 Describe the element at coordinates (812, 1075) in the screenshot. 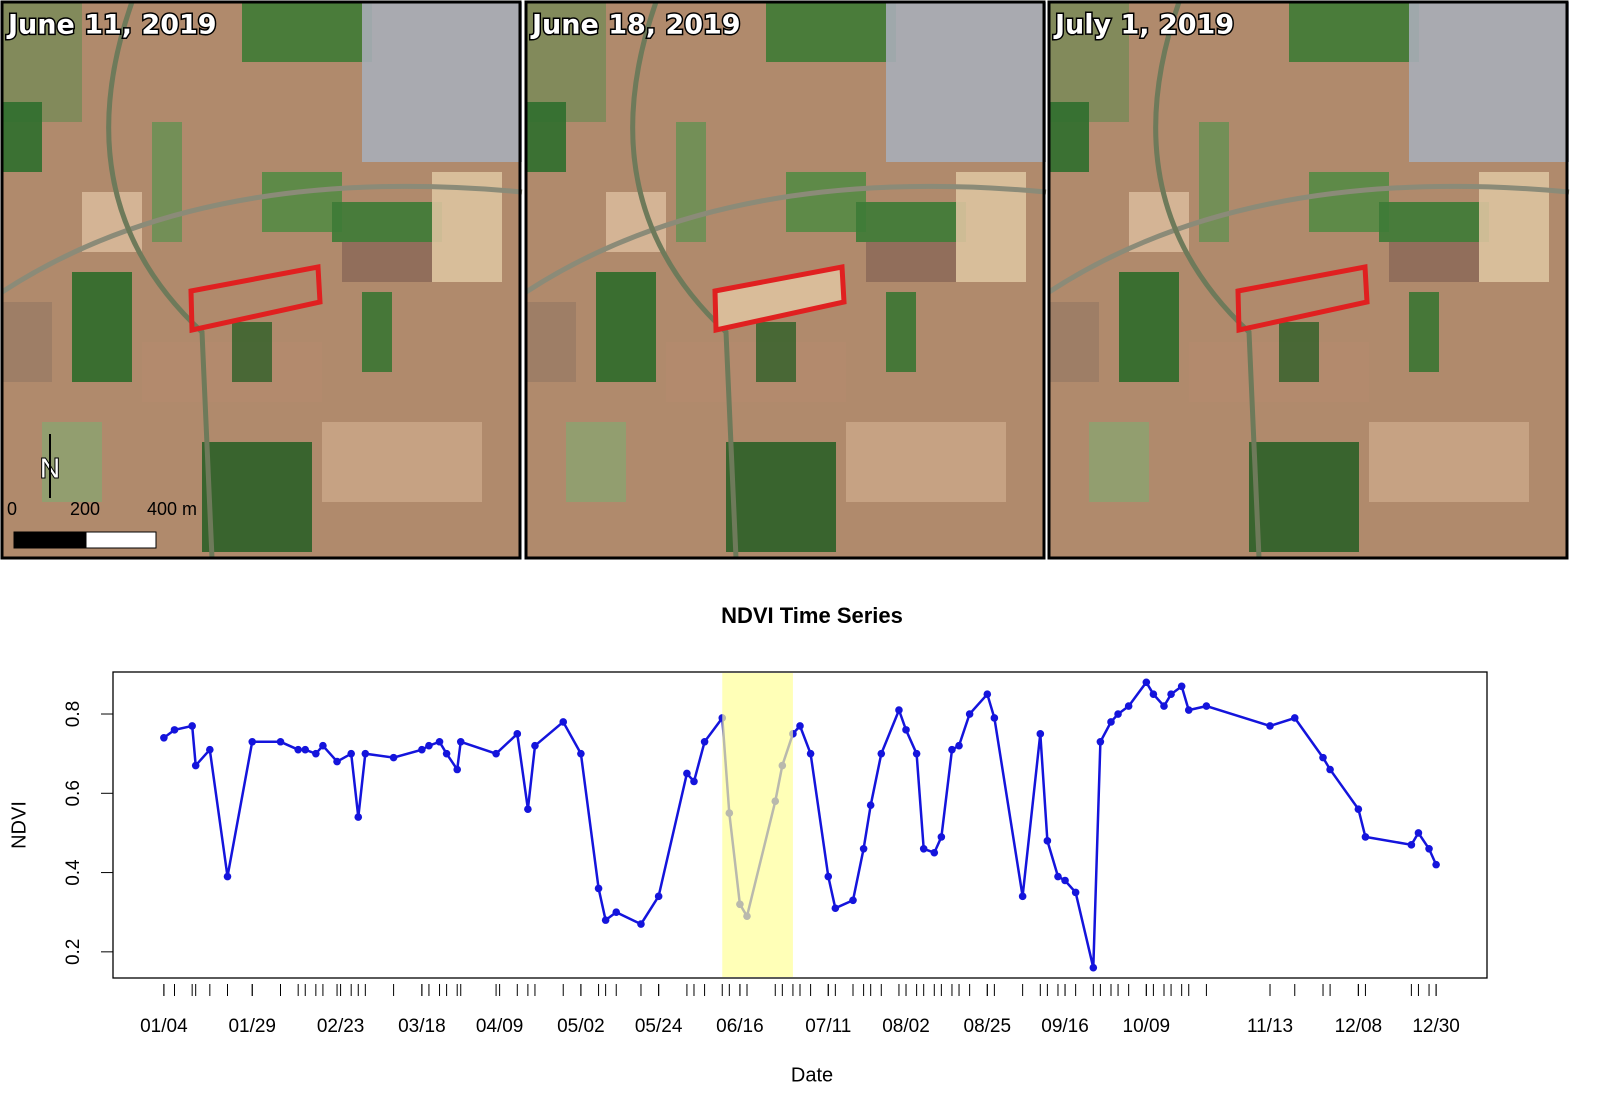

I see `x-axis-label: Date` at that location.